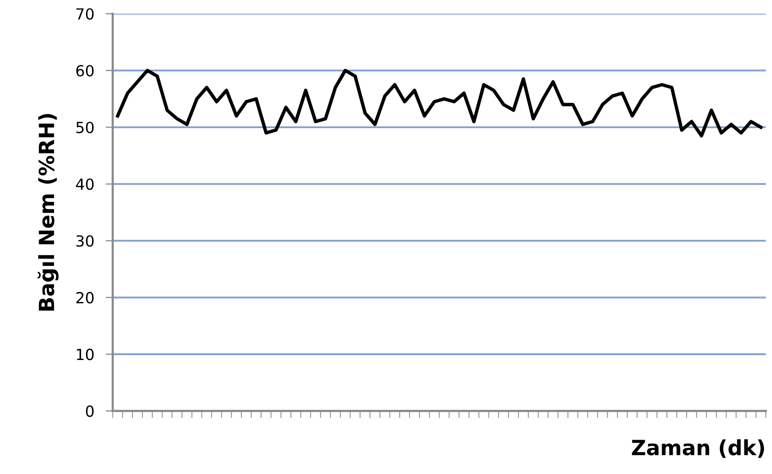  I want to click on y-tick-label: 40, so click(85, 184).